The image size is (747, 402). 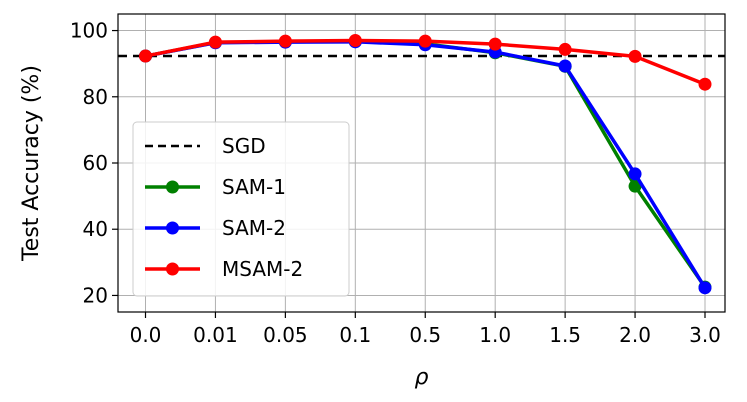 What do you see at coordinates (355, 335) in the screenshot?
I see `x-tick-label: 0.1` at bounding box center [355, 335].